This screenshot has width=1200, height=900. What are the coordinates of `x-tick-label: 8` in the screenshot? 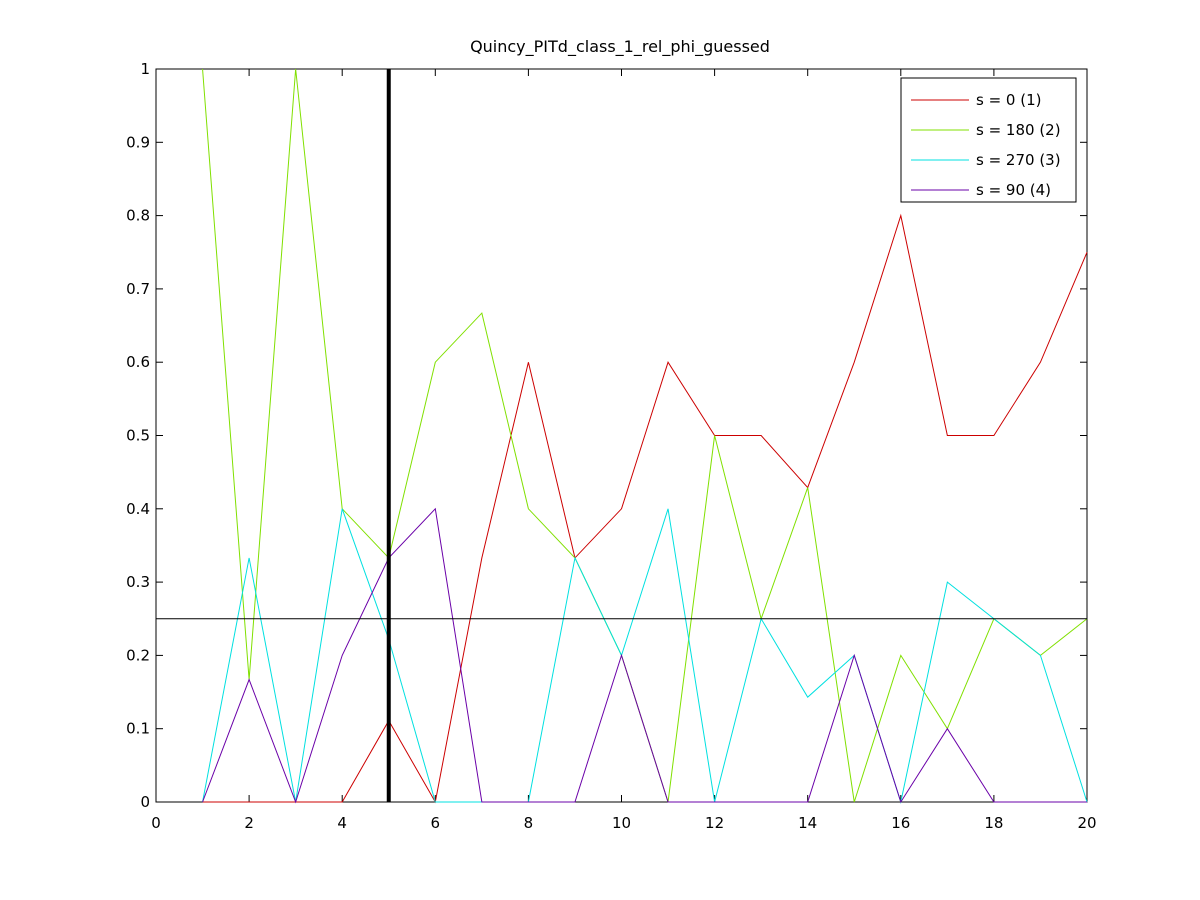 It's located at (529, 823).